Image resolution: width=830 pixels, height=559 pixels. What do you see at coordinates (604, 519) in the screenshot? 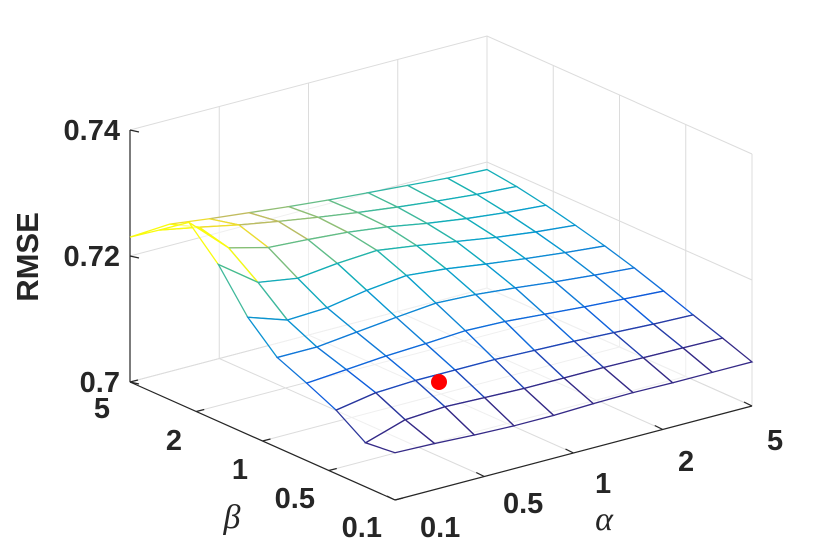
I see `alpha-axis-label: α` at bounding box center [604, 519].